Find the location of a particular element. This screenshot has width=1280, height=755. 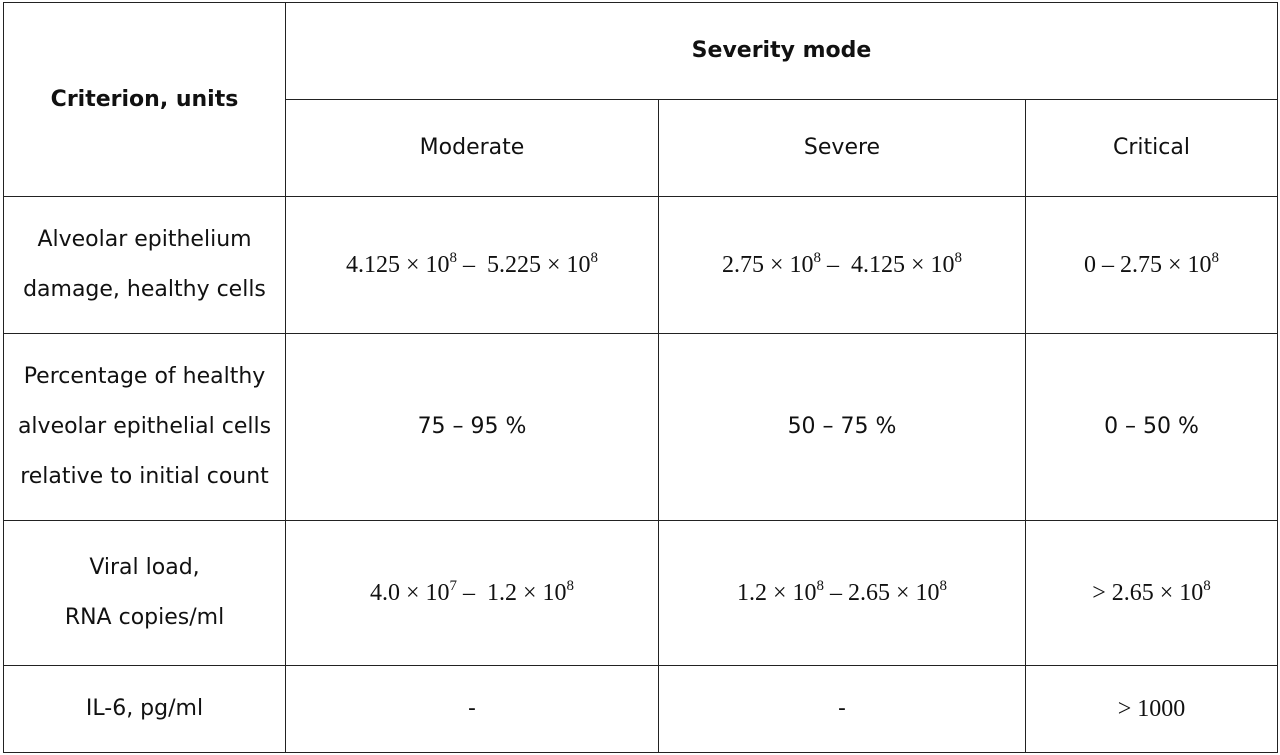

value-cell: 4.125 × 108 – 5.225 × 108 is located at coordinates (472, 265).